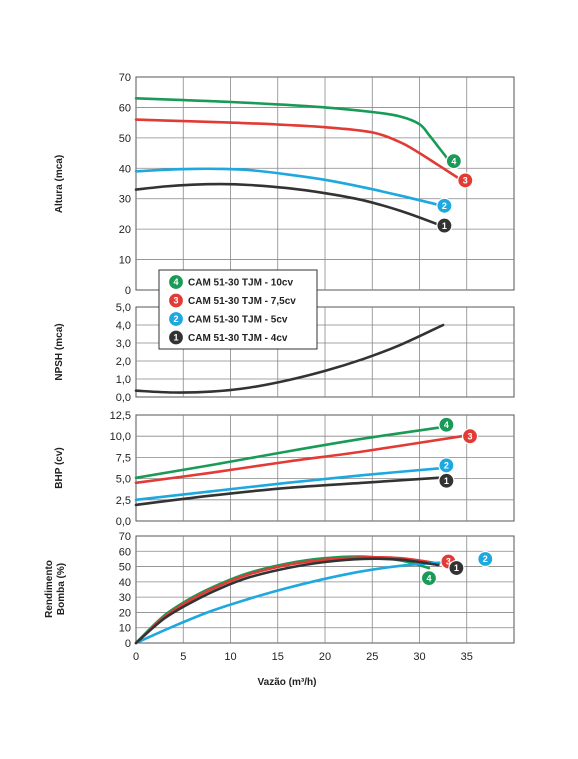 The height and width of the screenshot is (759, 578). Describe the element at coordinates (120, 416) in the screenshot. I see `y-tick-label: 12,5` at that location.